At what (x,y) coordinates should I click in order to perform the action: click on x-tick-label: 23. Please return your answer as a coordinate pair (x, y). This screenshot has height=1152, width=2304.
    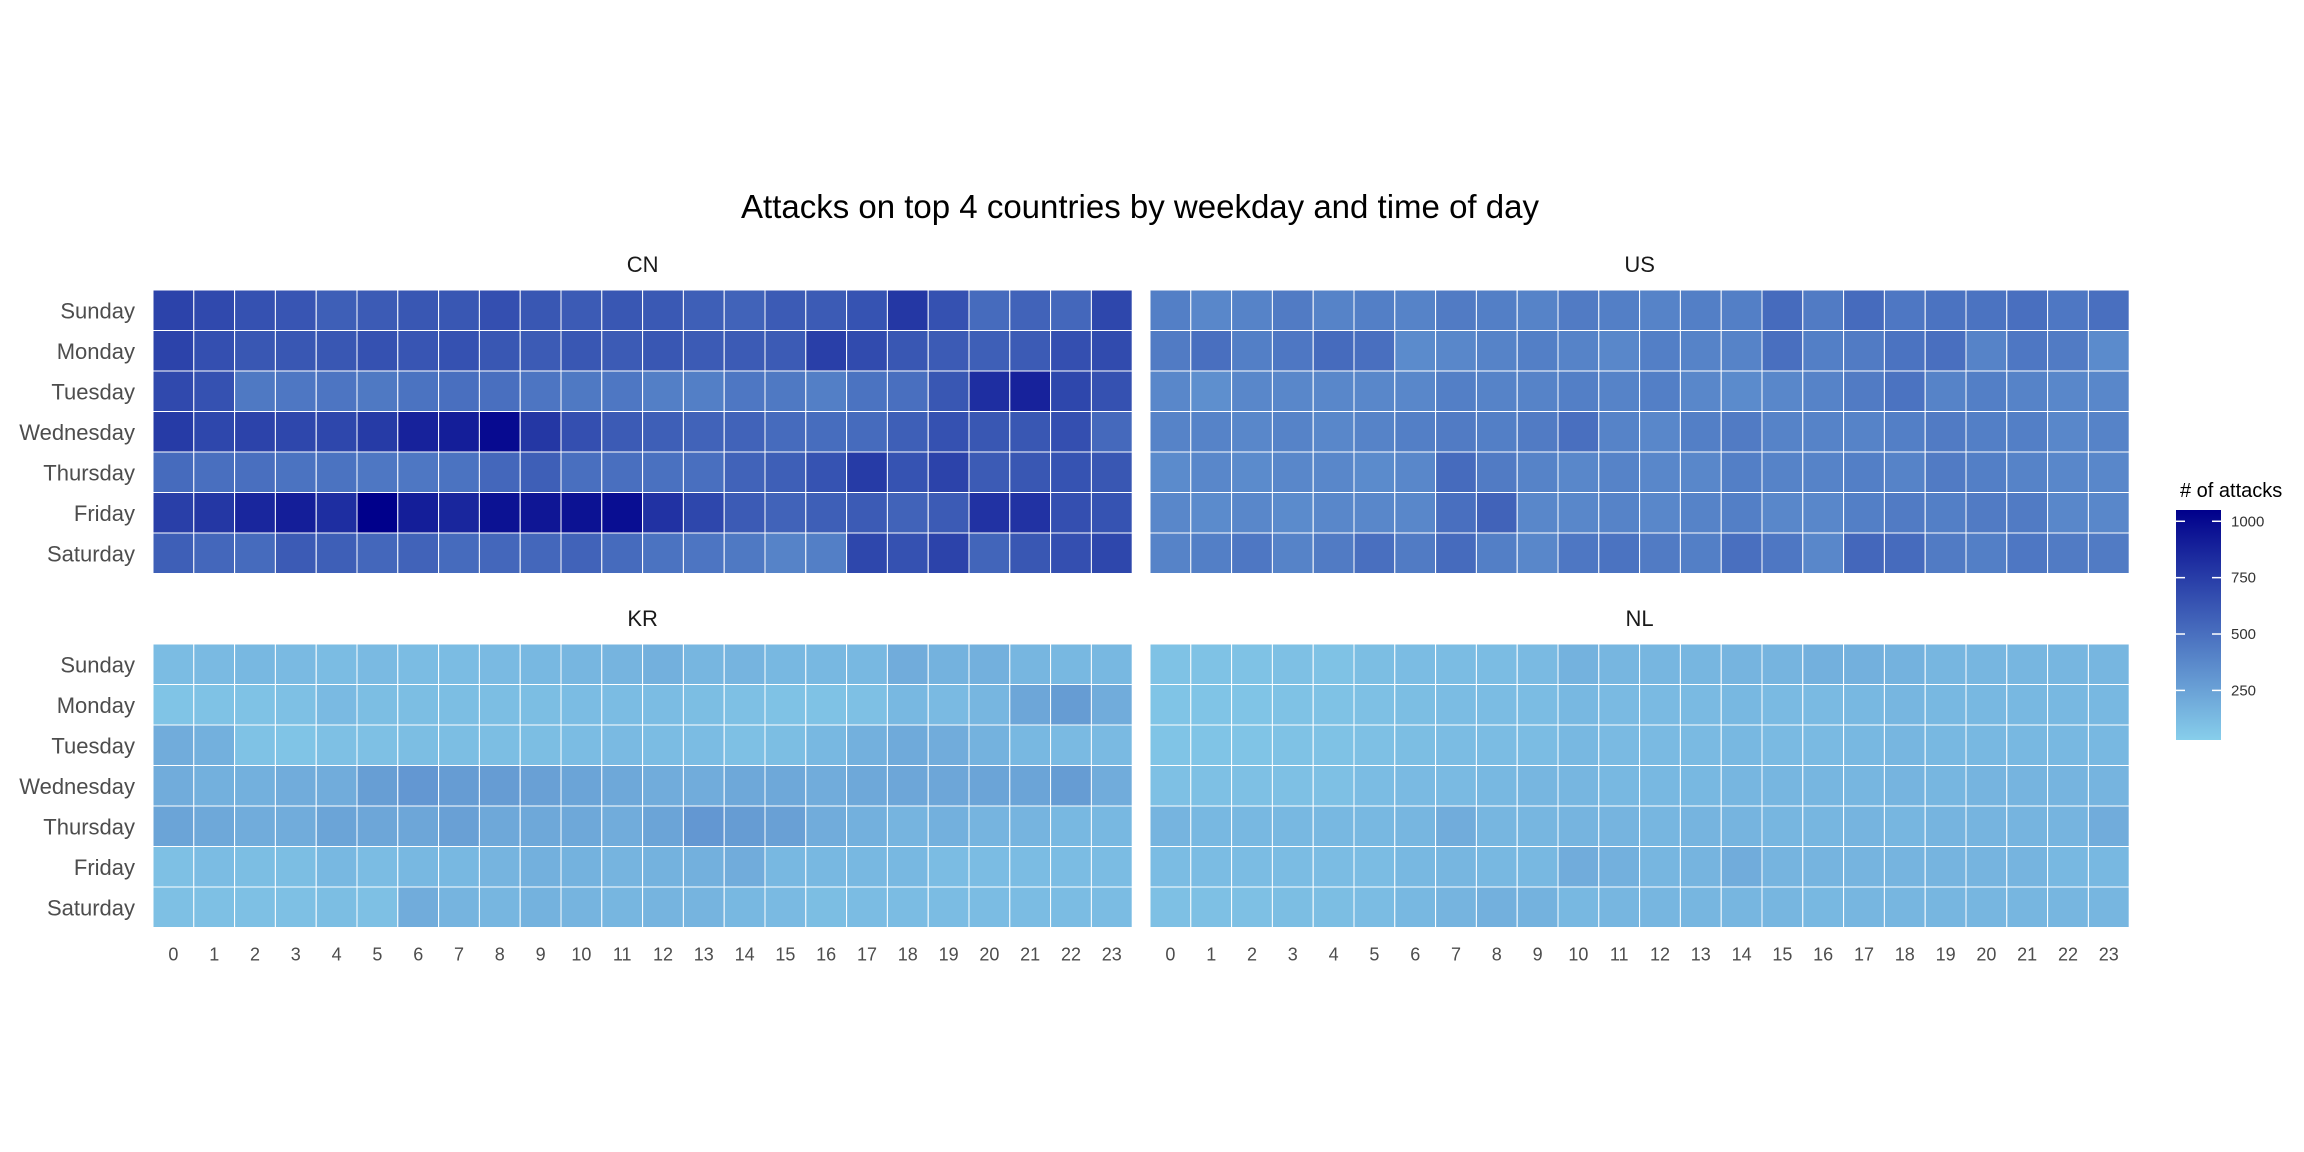
    Looking at the image, I should click on (1112, 955).